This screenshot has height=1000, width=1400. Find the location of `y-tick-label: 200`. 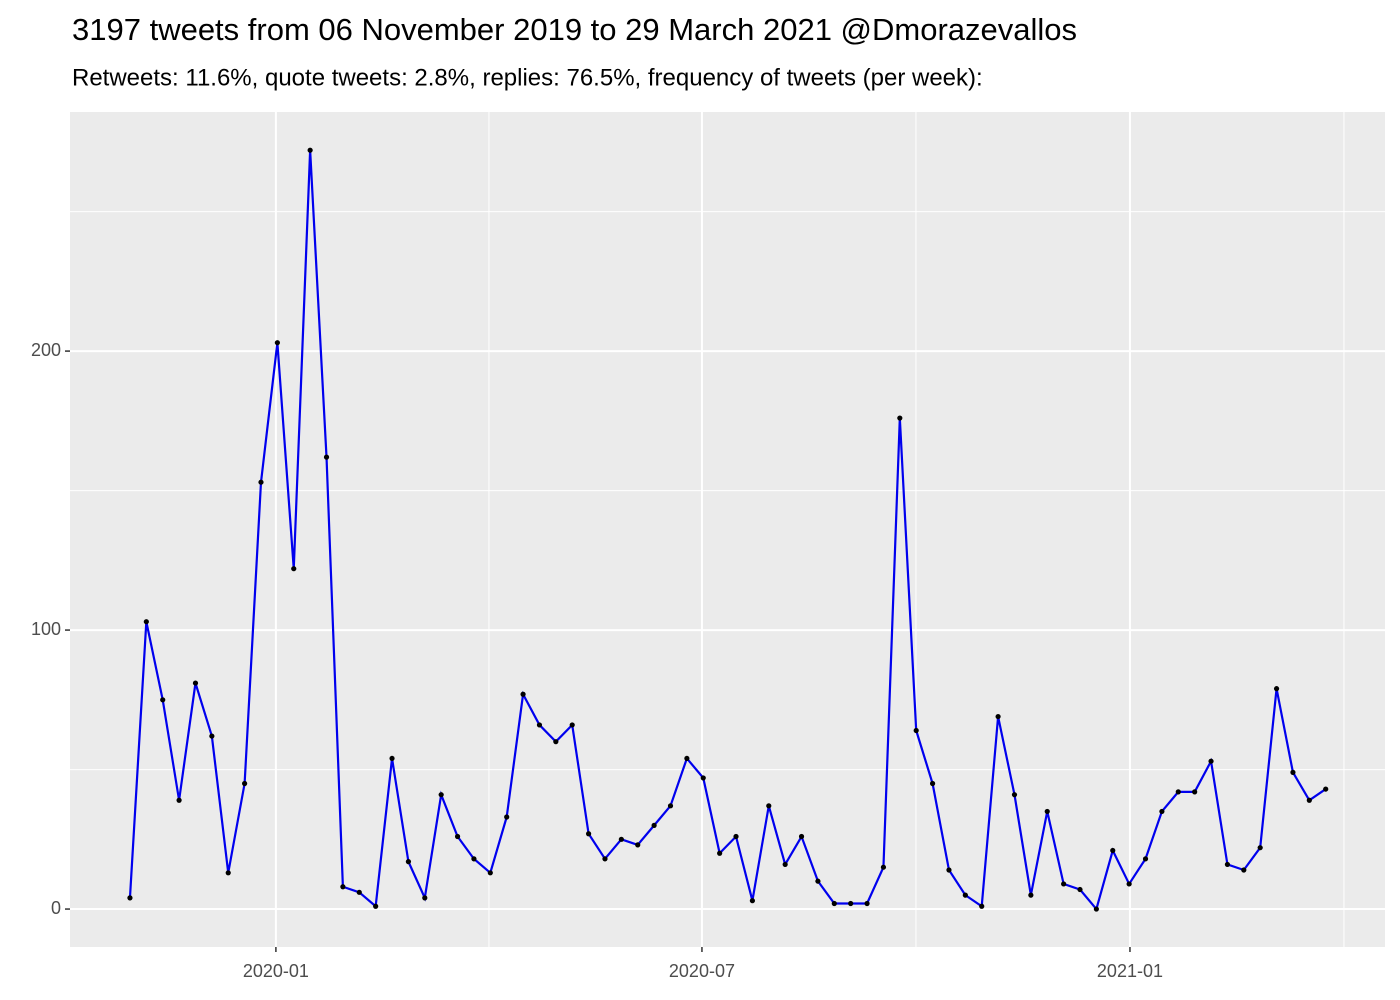

y-tick-label: 200 is located at coordinates (46, 350).